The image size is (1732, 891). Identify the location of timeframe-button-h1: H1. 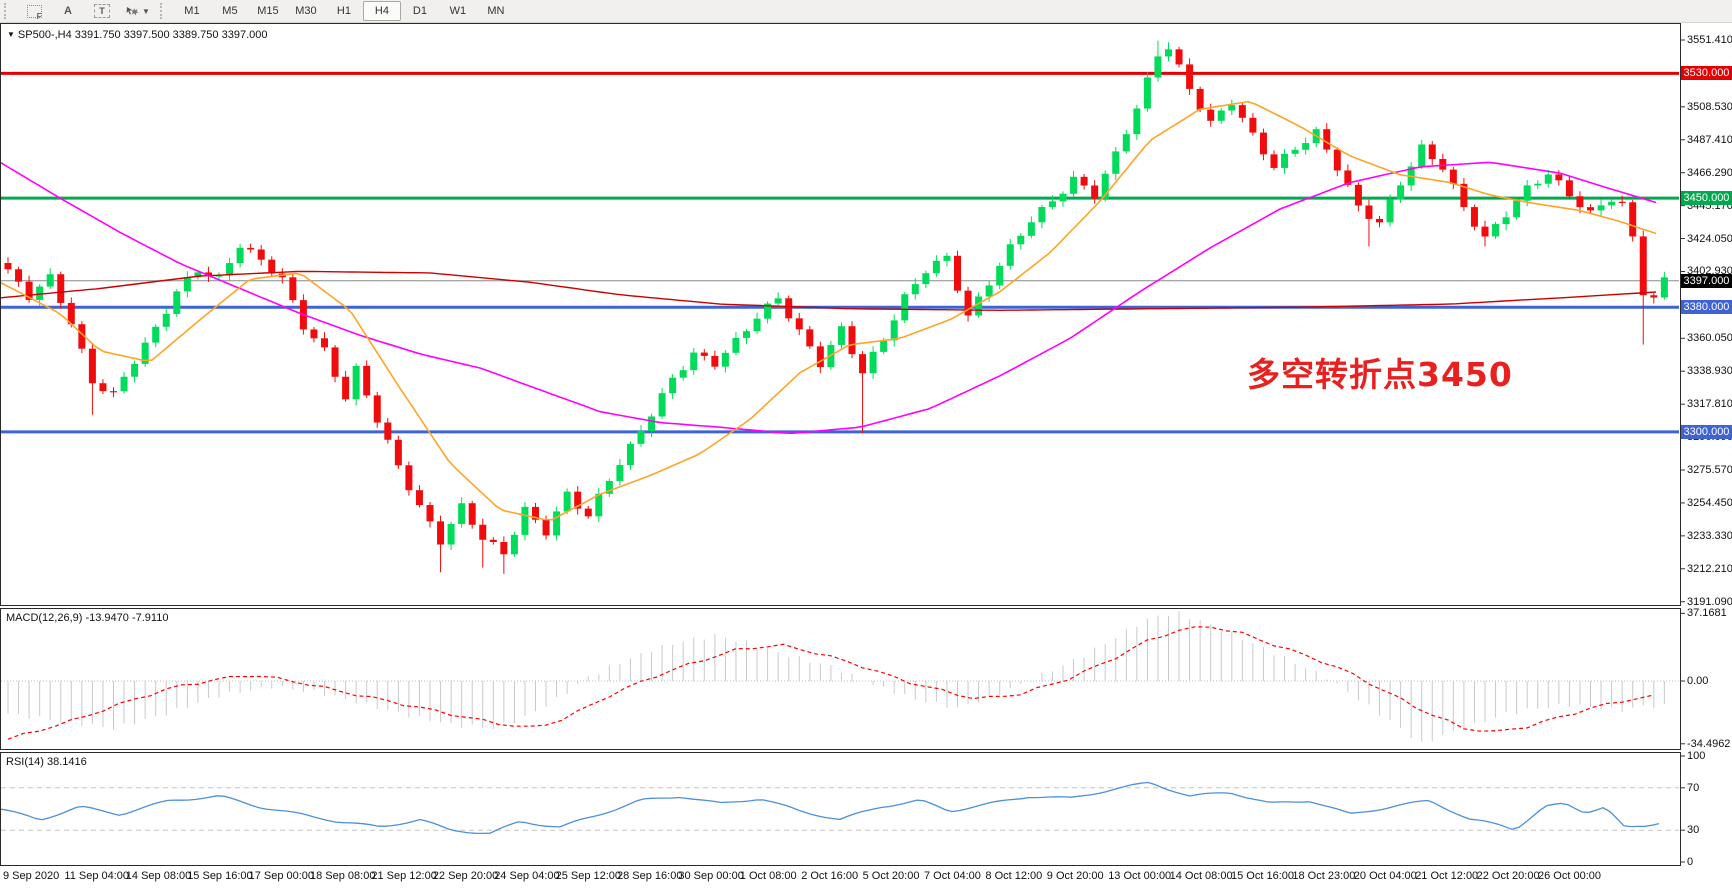
(343, 11).